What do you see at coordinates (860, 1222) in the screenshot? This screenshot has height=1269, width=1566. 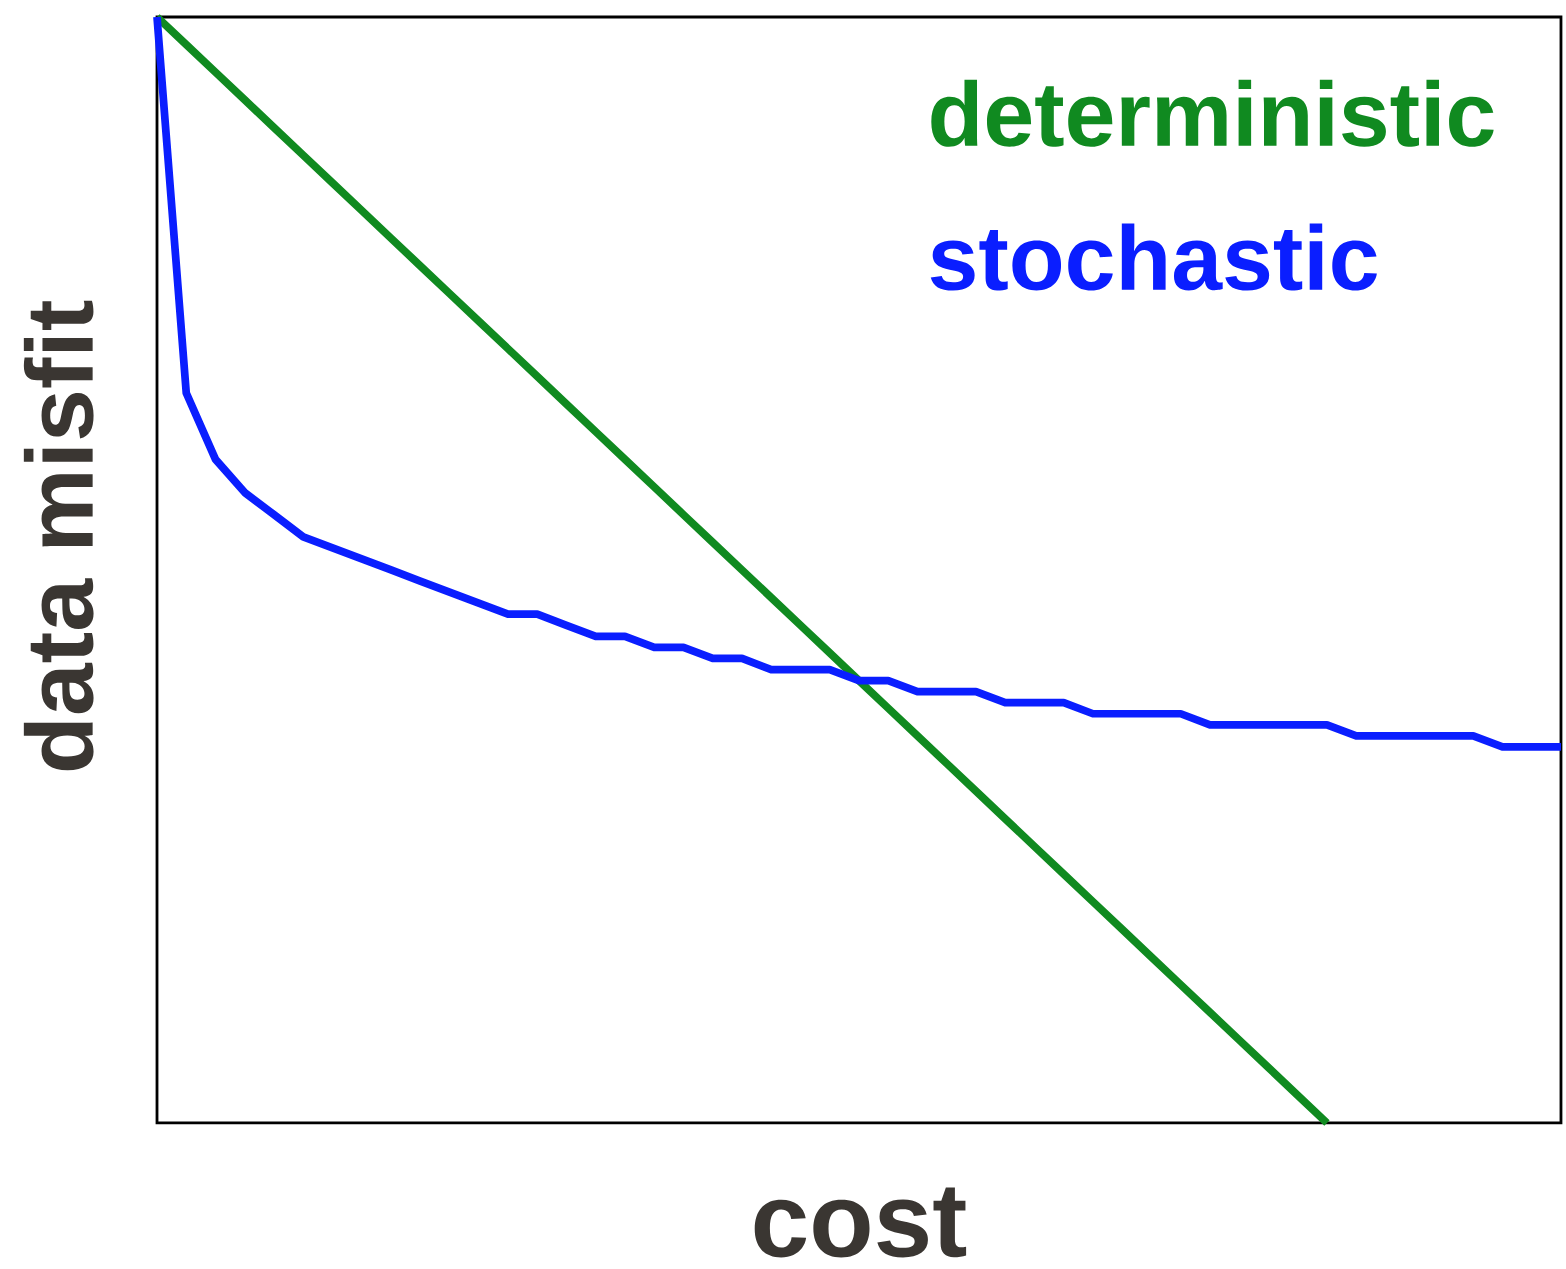 I see `x-axis-title: cost` at bounding box center [860, 1222].